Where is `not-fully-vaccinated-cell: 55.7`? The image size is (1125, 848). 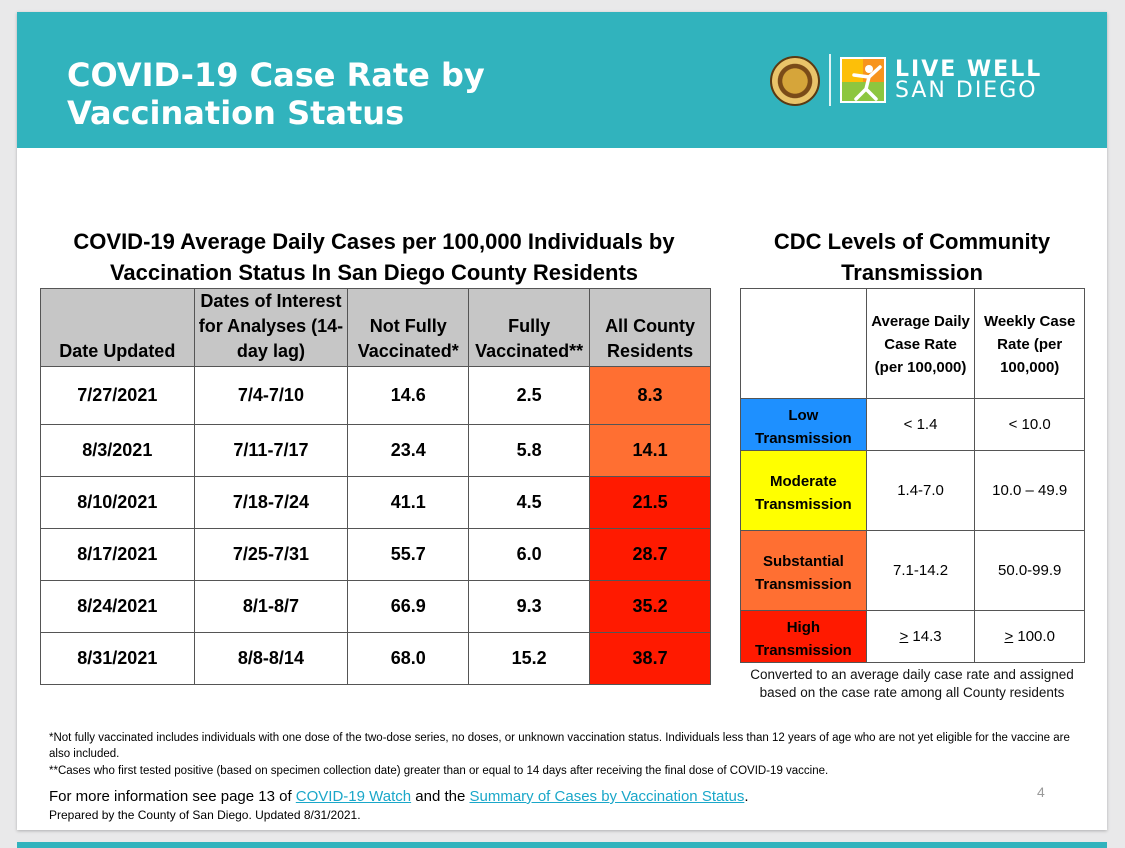
not-fully-vaccinated-cell: 55.7 is located at coordinates (408, 554).